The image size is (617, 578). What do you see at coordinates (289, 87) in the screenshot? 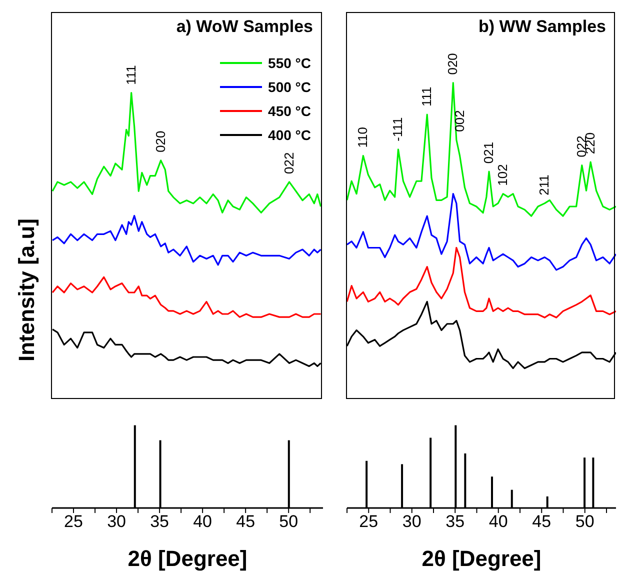
I see `legend-label: 500 °C` at bounding box center [289, 87].